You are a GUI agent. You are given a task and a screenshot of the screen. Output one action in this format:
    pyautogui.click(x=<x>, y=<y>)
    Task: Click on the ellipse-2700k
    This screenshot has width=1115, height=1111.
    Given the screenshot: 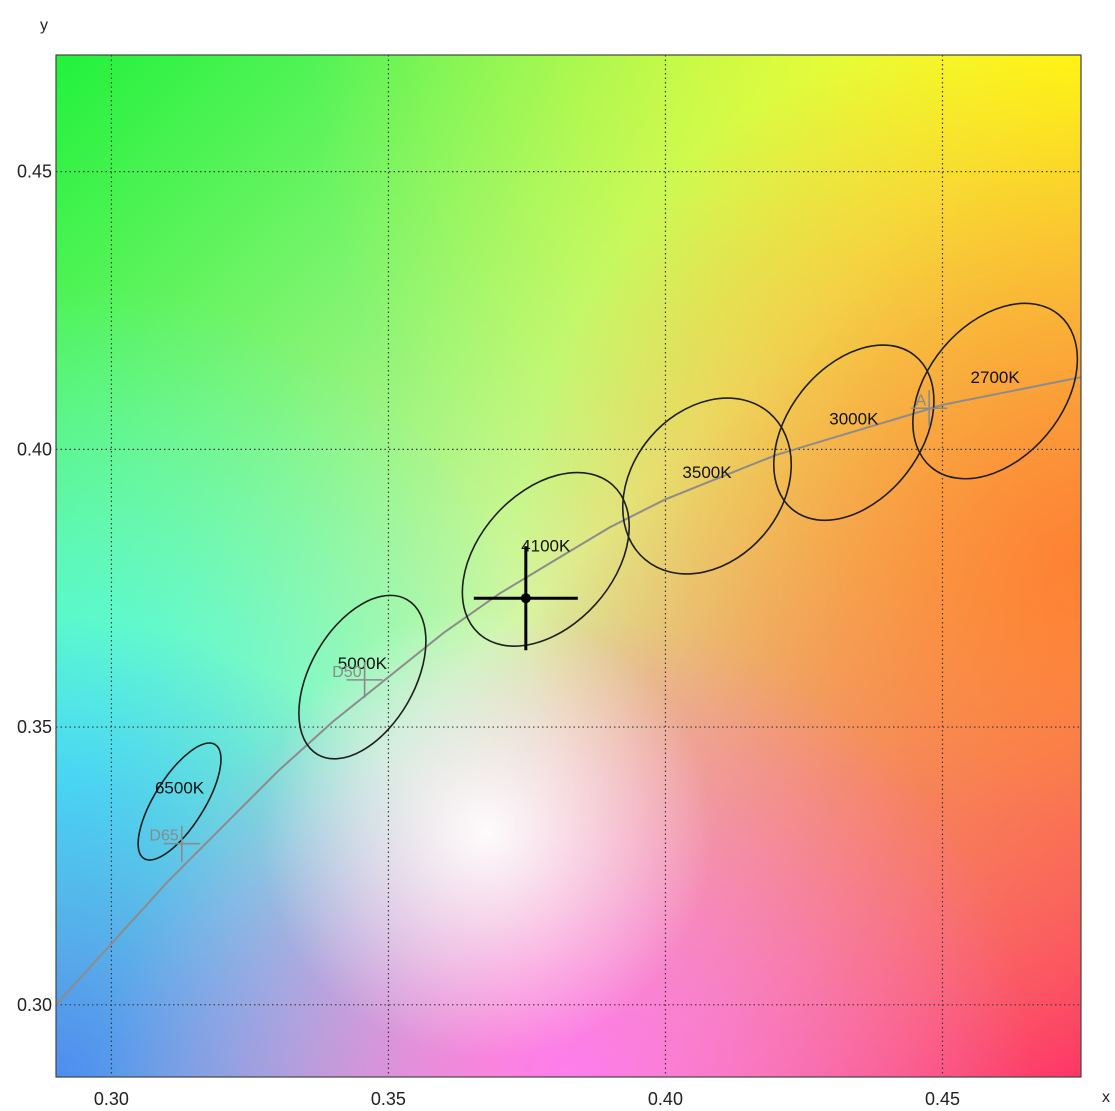 What is the action you would take?
    pyautogui.click(x=995, y=391)
    